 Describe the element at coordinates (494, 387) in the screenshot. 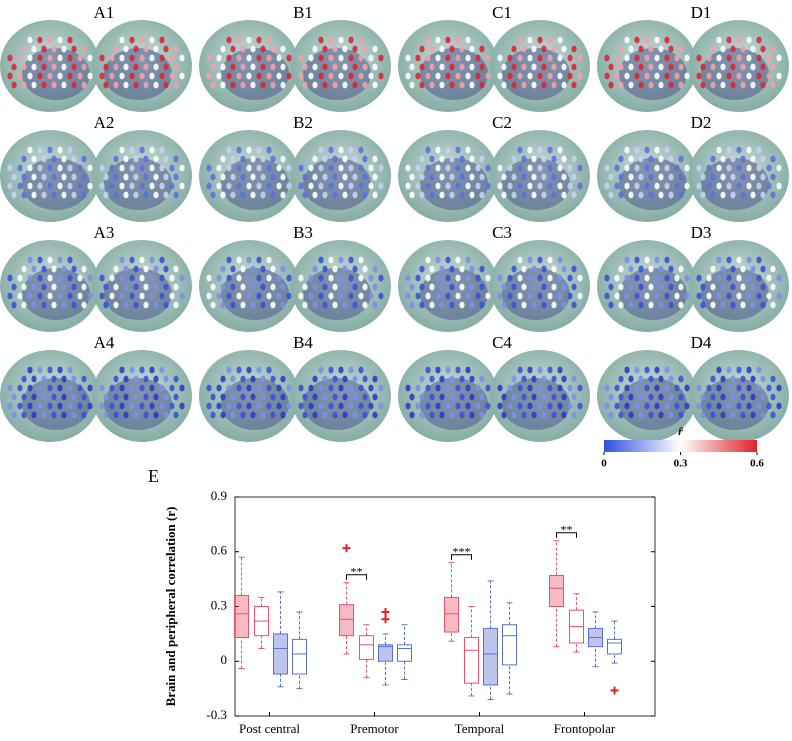

I see `brain-panel: C4` at that location.